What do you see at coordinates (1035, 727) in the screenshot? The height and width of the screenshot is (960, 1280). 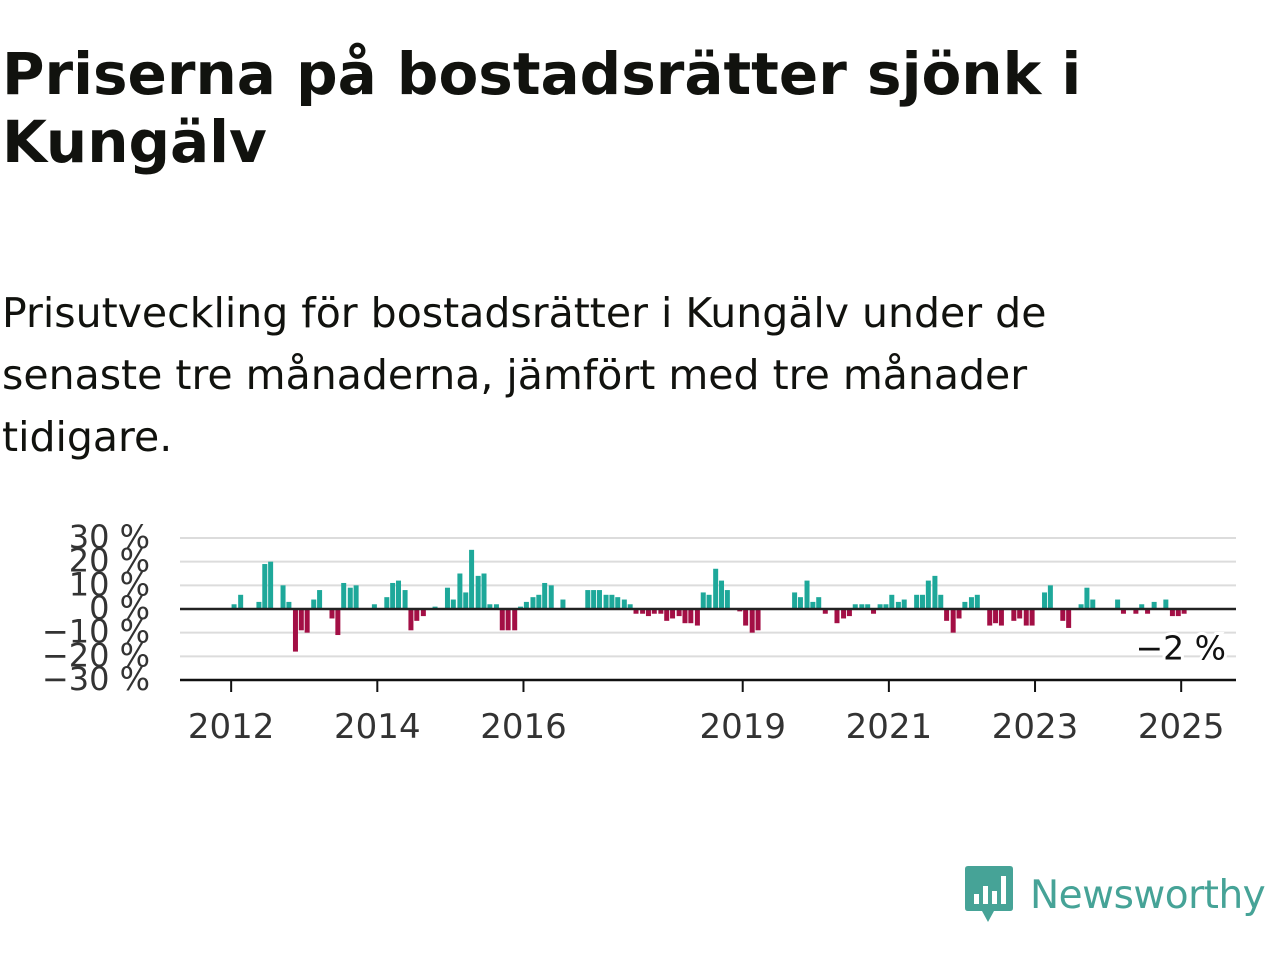 I see `x-tick-label: 2023` at bounding box center [1035, 727].